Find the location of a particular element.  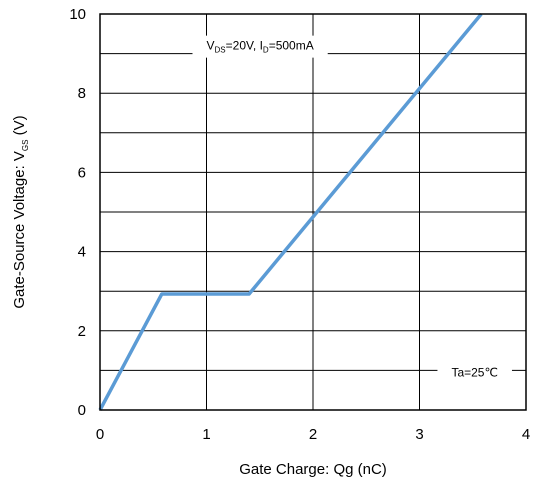

x-axis-label: Gate Charge: Qg (nC) is located at coordinates (313, 469).